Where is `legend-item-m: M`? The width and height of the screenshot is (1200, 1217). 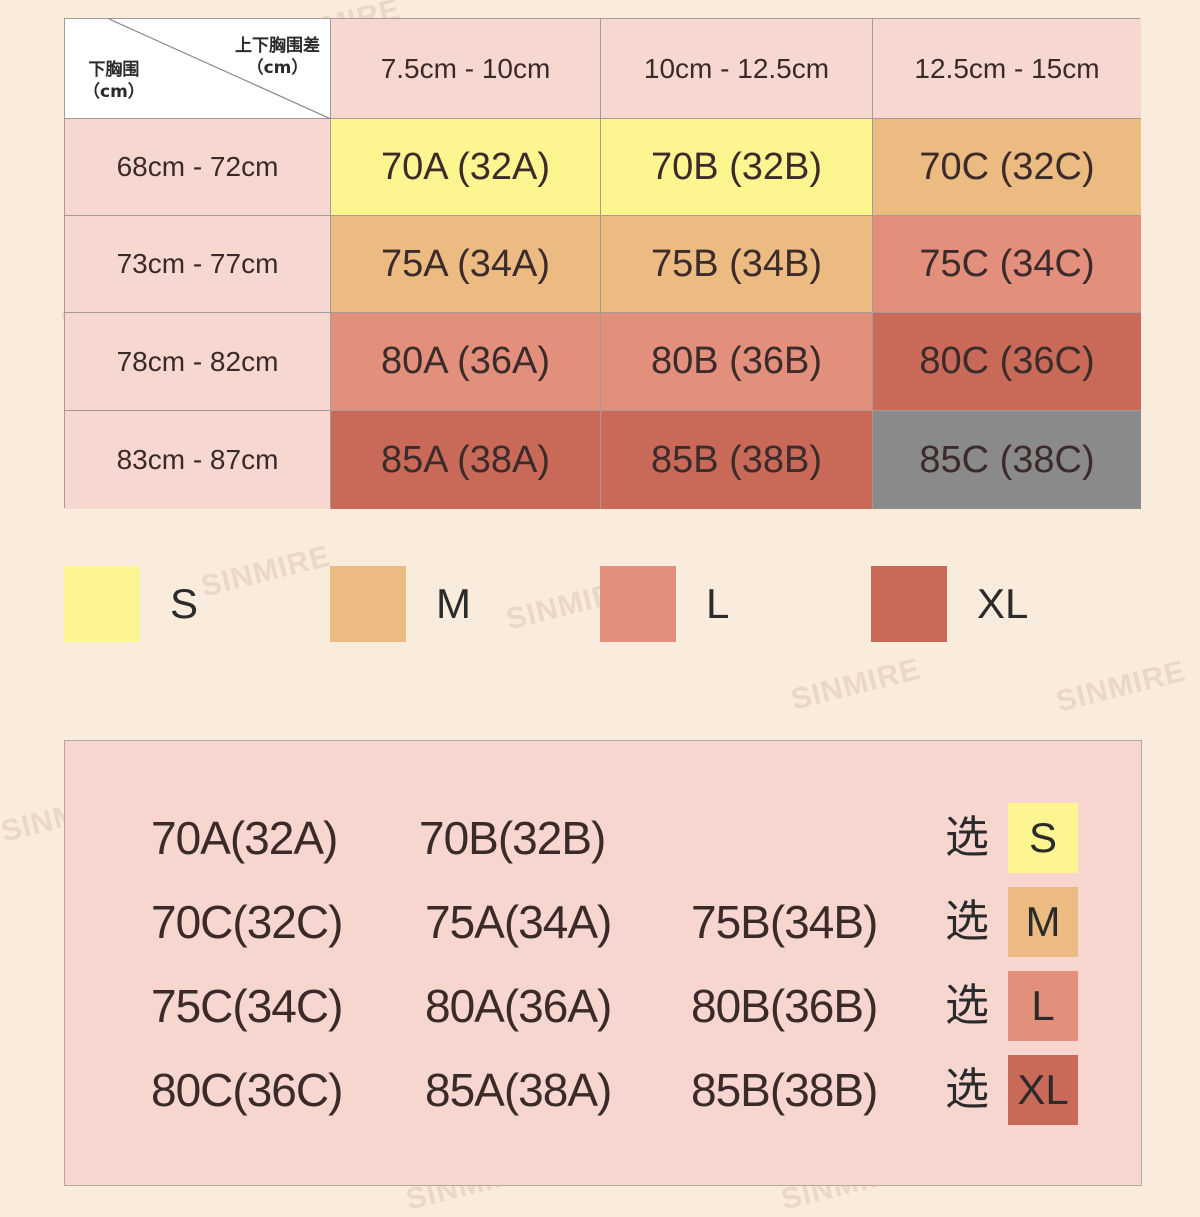 legend-item-m: M is located at coordinates (400, 604).